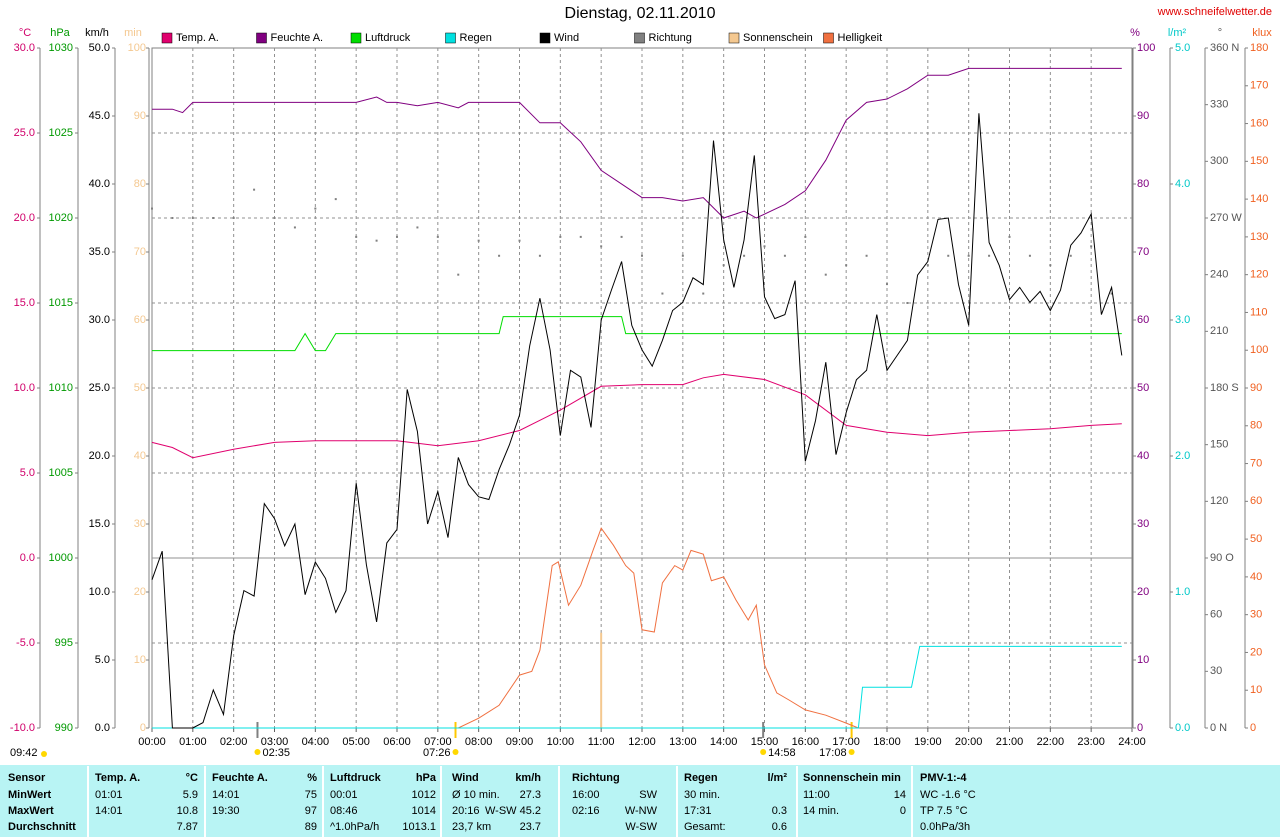 The image size is (1280, 837). Describe the element at coordinates (1259, 123) in the screenshot. I see `y-tick-label: 160` at that location.